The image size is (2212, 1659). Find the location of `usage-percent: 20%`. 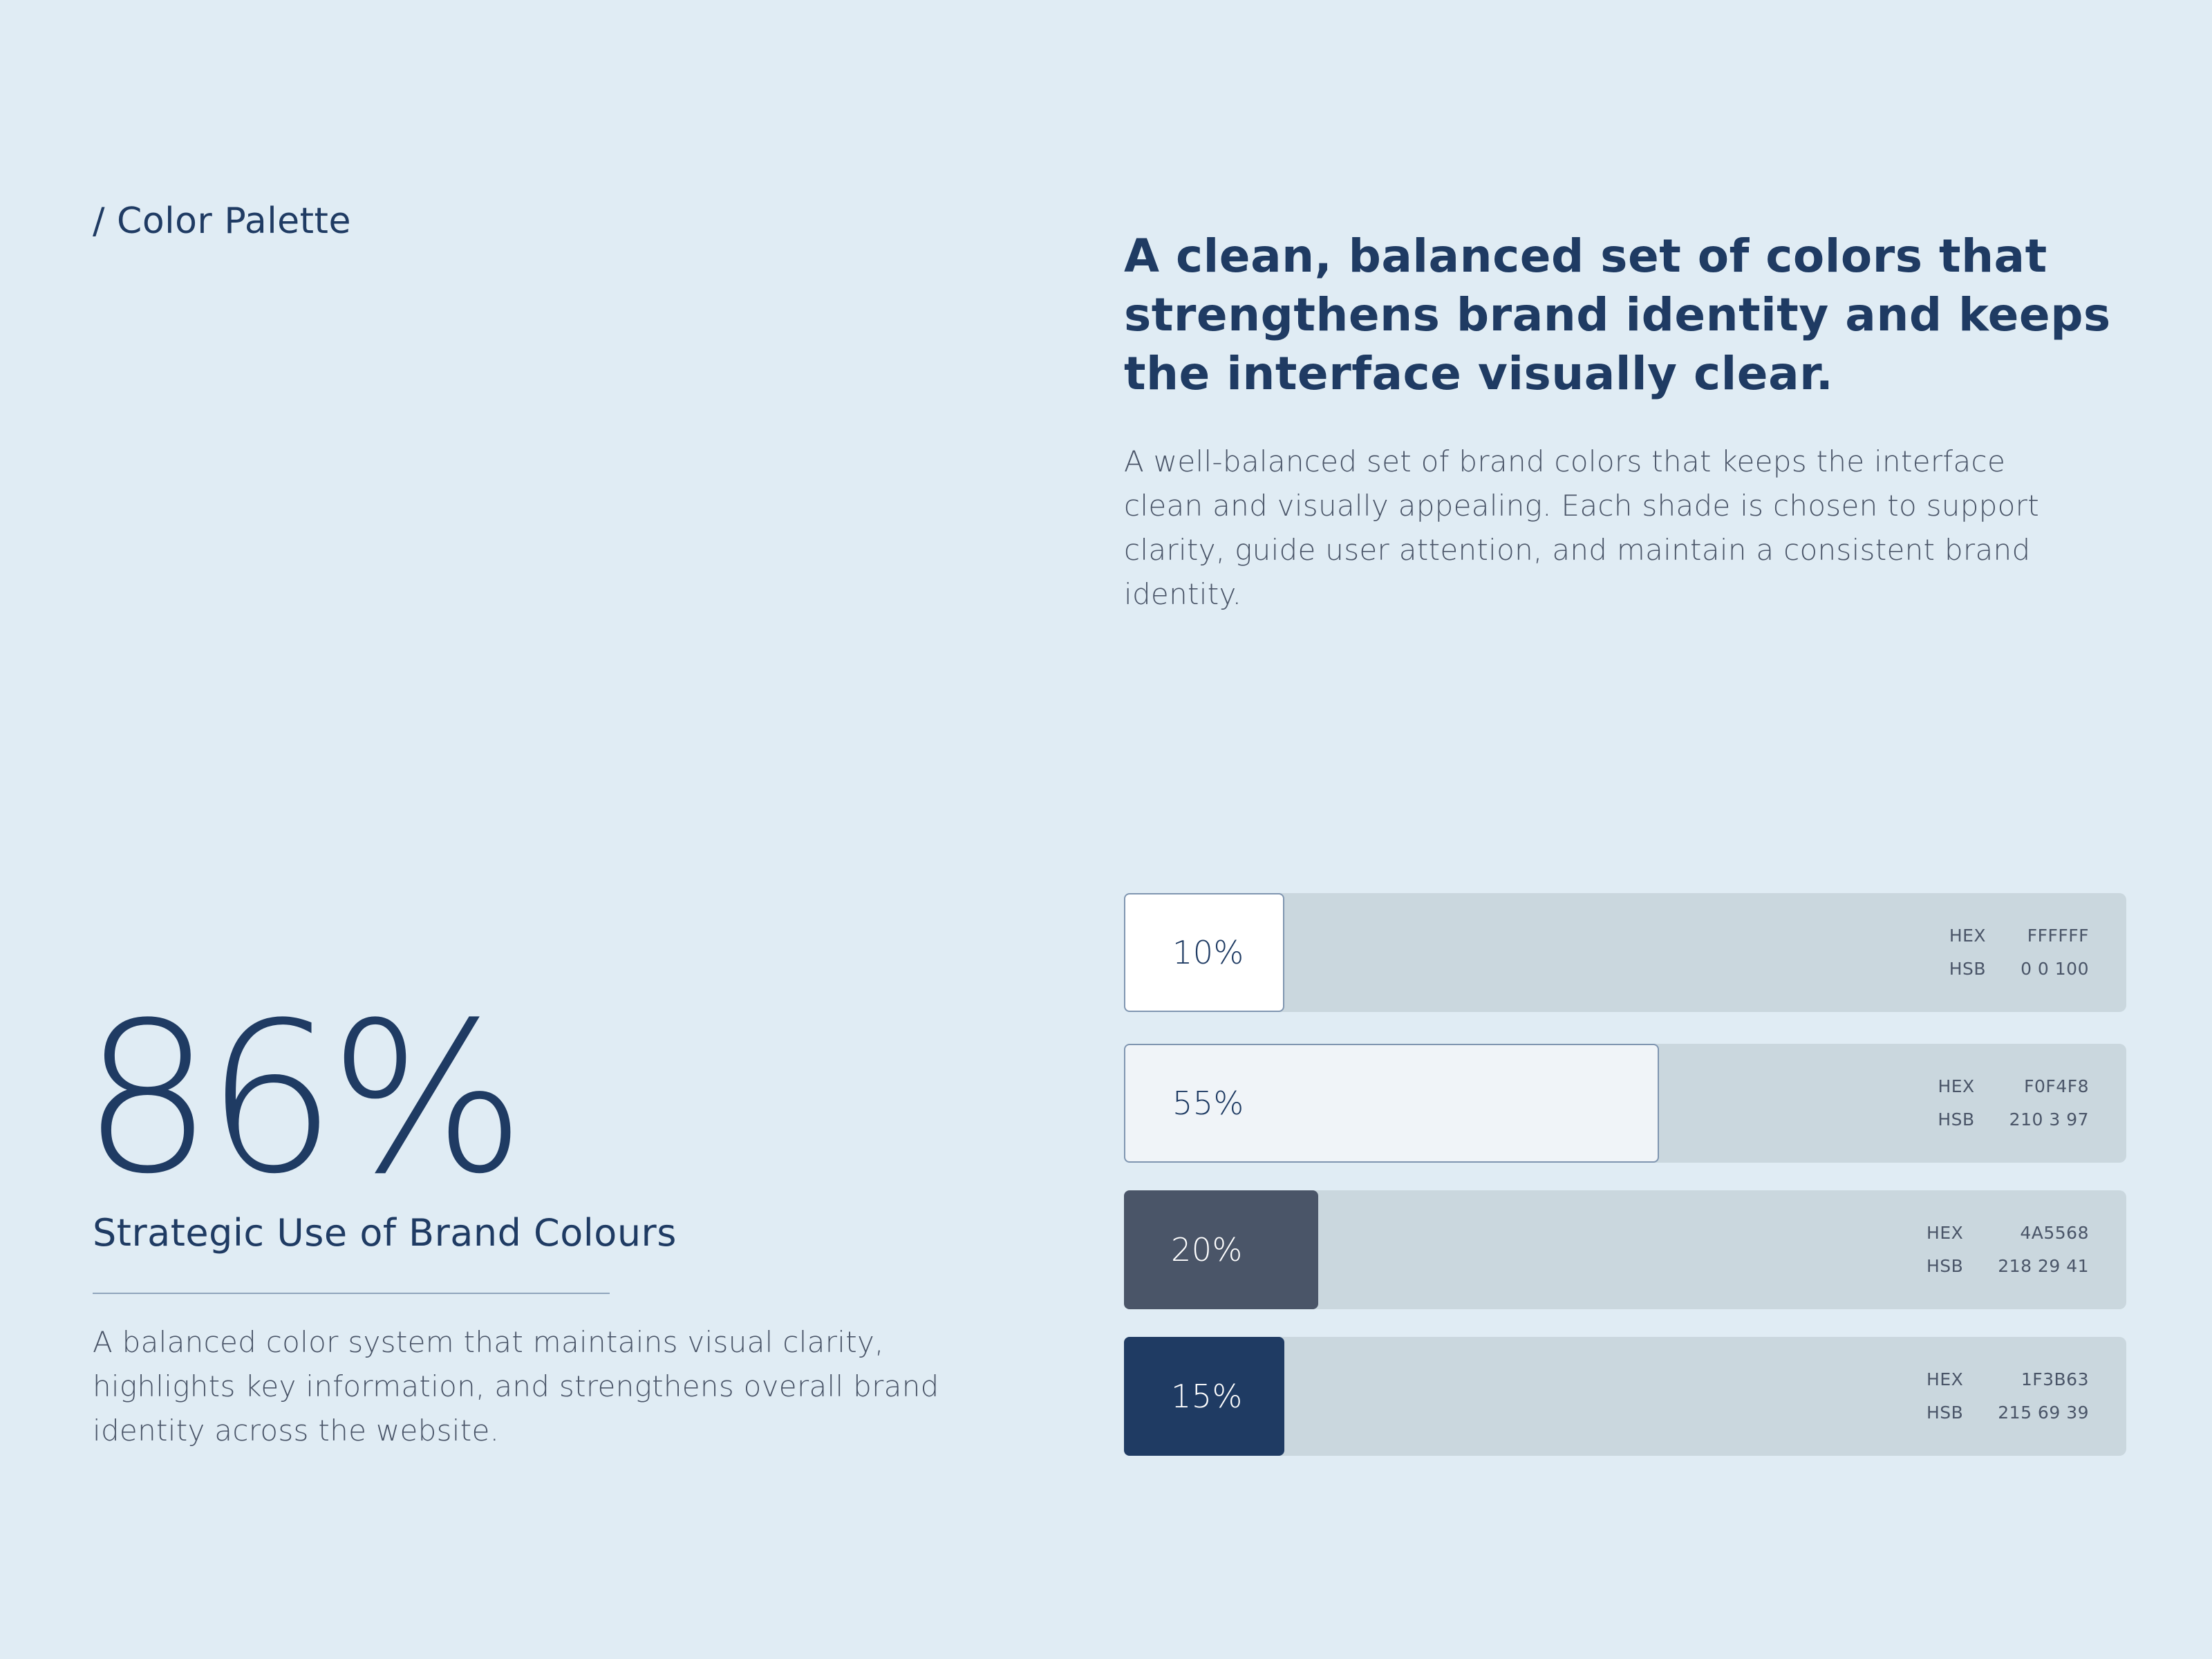

usage-percent: 20% is located at coordinates (1207, 1249).